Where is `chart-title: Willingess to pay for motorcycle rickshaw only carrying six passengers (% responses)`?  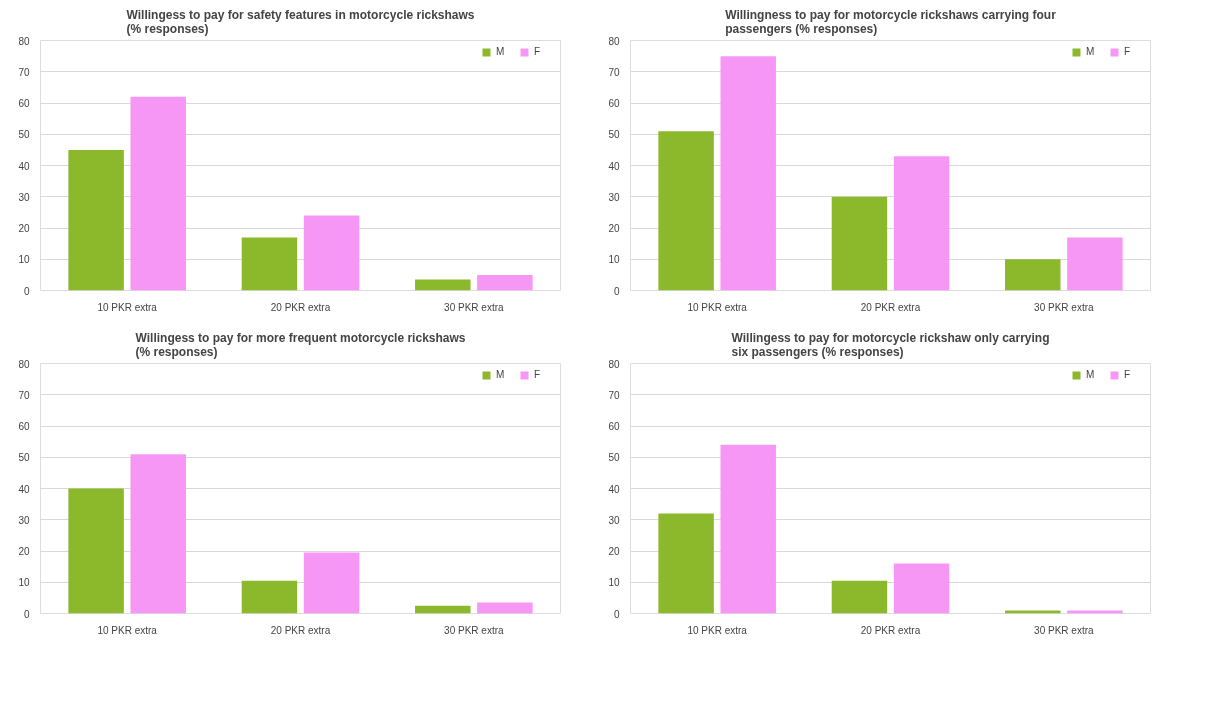
chart-title: Willingess to pay for motorcycle rickshaw only carrying six passengers (% responses) is located at coordinates (890, 344).